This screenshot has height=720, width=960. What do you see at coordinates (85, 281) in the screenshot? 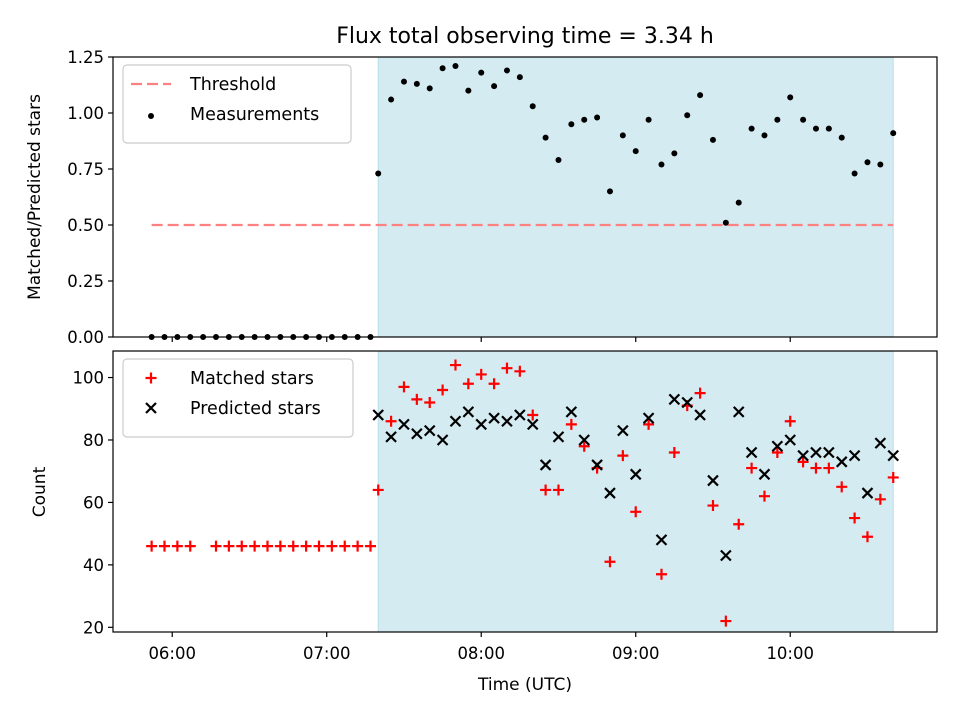
I see `y-tick-label: 0.25` at bounding box center [85, 281].